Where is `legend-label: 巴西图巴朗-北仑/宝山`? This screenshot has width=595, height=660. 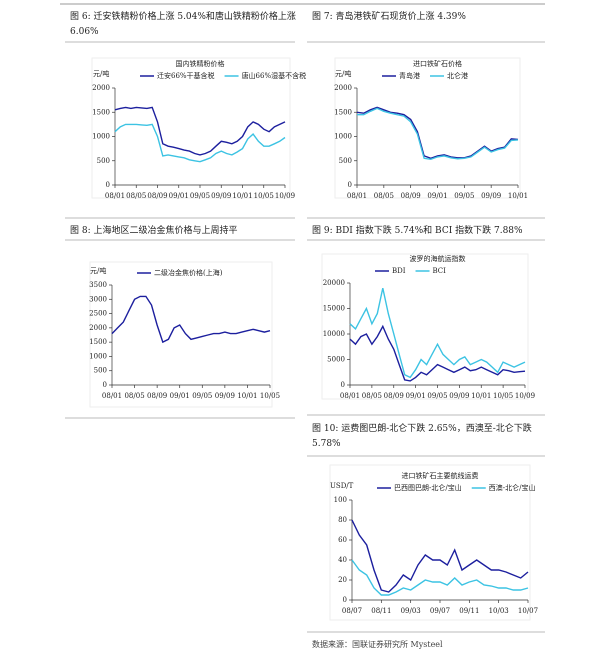
legend-label: 巴西图巴朗-北仑/宝山 is located at coordinates (428, 487).